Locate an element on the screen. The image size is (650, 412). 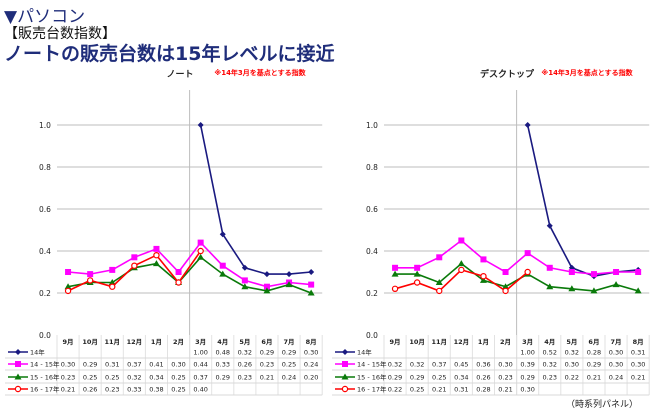
data-label: 0.20 is located at coordinates (311, 378).